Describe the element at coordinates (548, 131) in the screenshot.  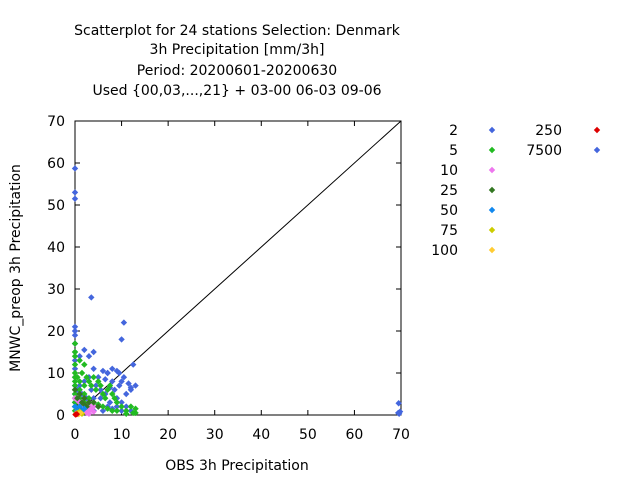
I see `legend-label: 250` at that location.